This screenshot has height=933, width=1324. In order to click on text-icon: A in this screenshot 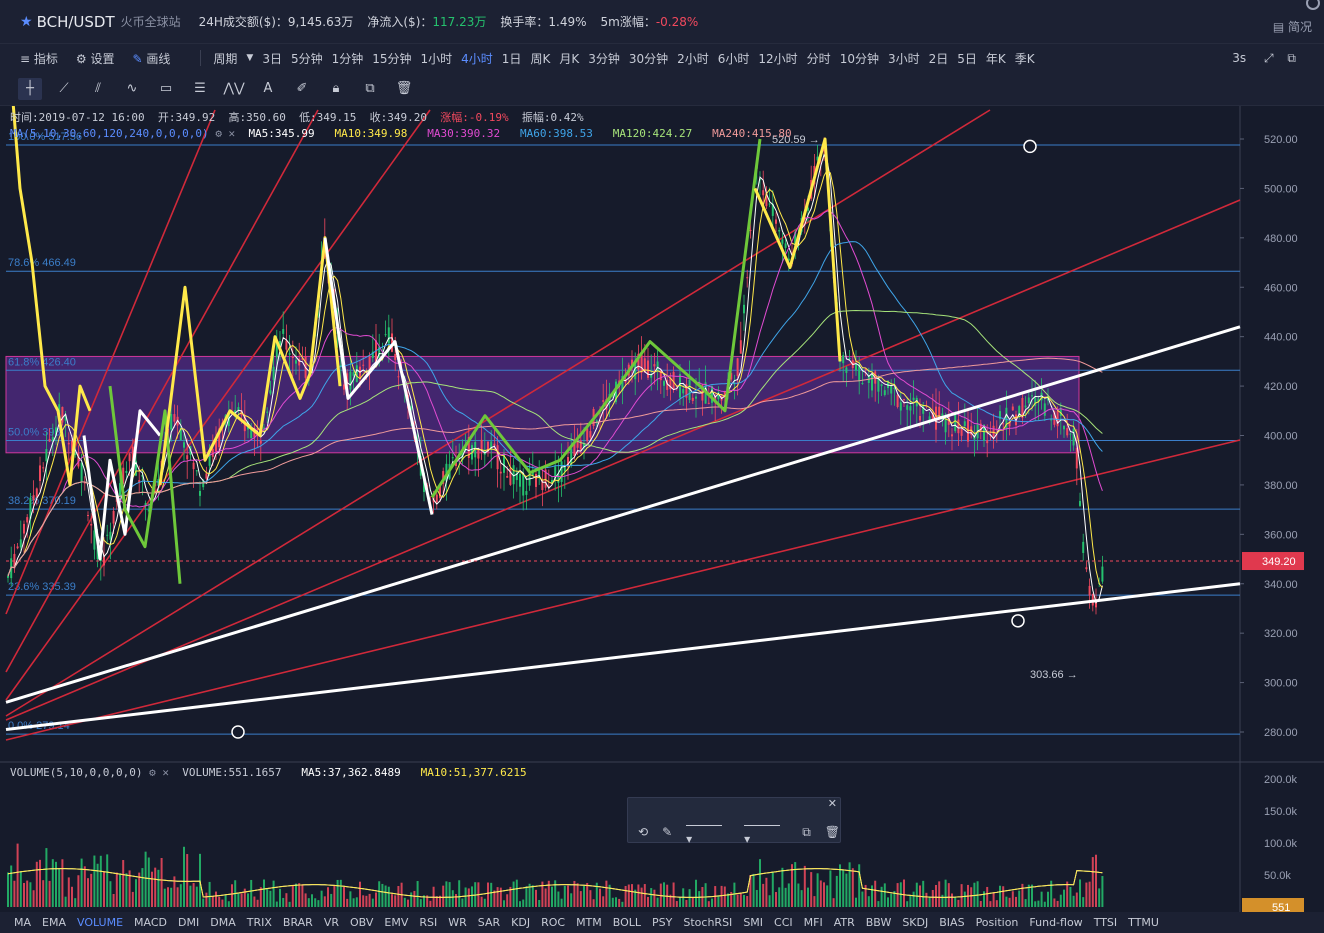, I will do `click(268, 88)`.